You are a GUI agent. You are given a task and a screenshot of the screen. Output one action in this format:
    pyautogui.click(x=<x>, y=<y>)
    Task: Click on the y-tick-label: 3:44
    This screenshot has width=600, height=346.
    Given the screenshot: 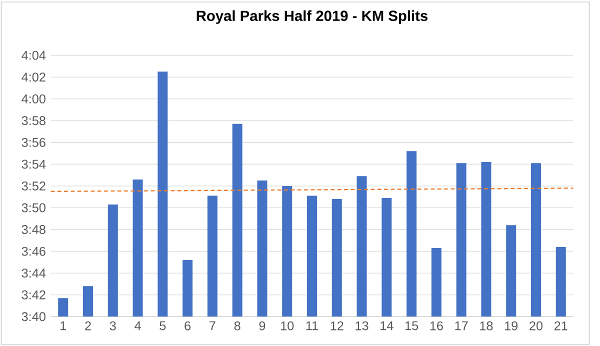 What is the action you would take?
    pyautogui.click(x=34, y=273)
    